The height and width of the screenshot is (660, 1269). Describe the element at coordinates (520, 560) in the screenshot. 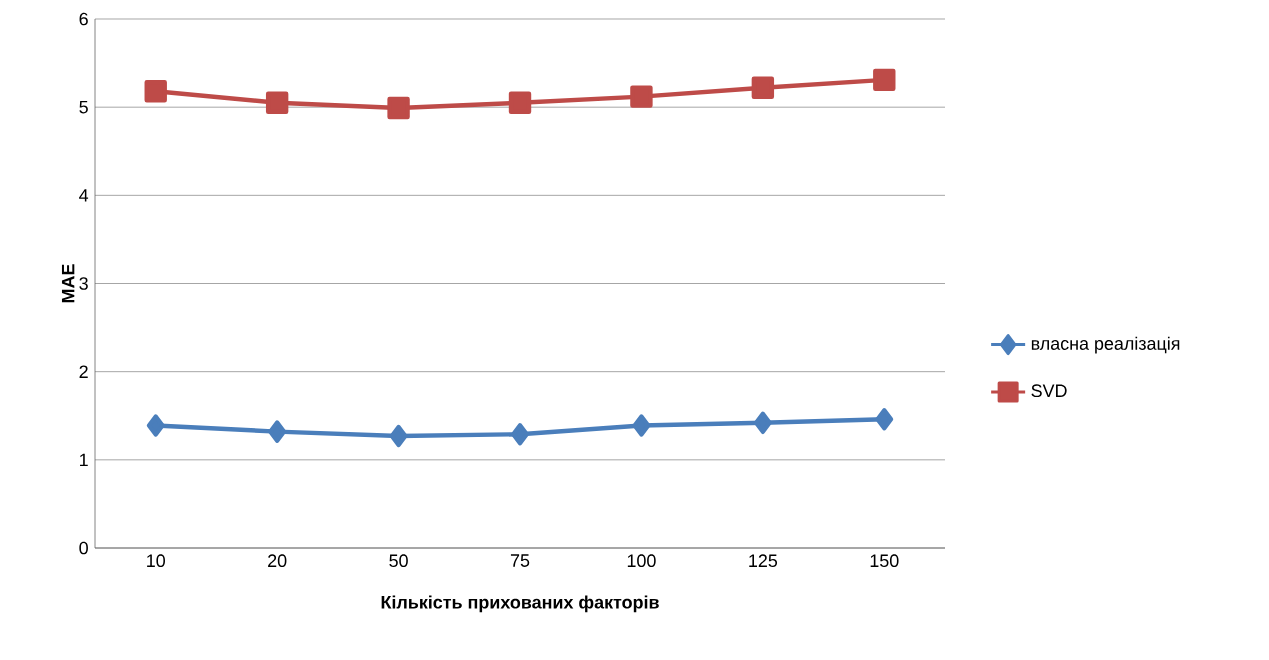

I see `x-tick-label: 75` at that location.